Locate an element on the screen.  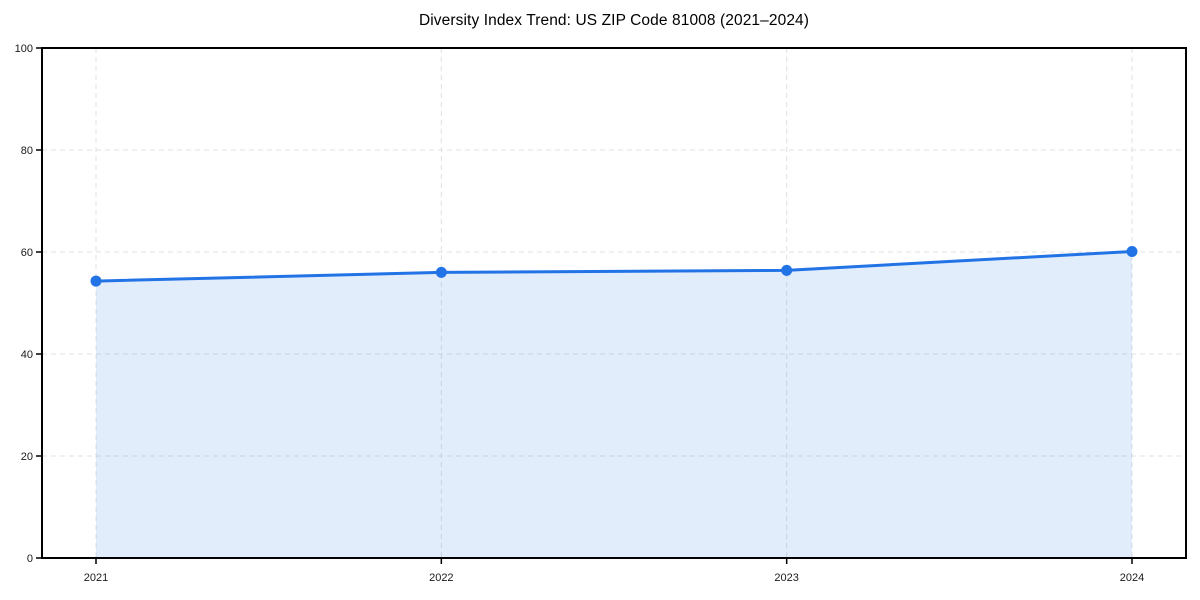
x-tick-label: 2023 is located at coordinates (786, 578).